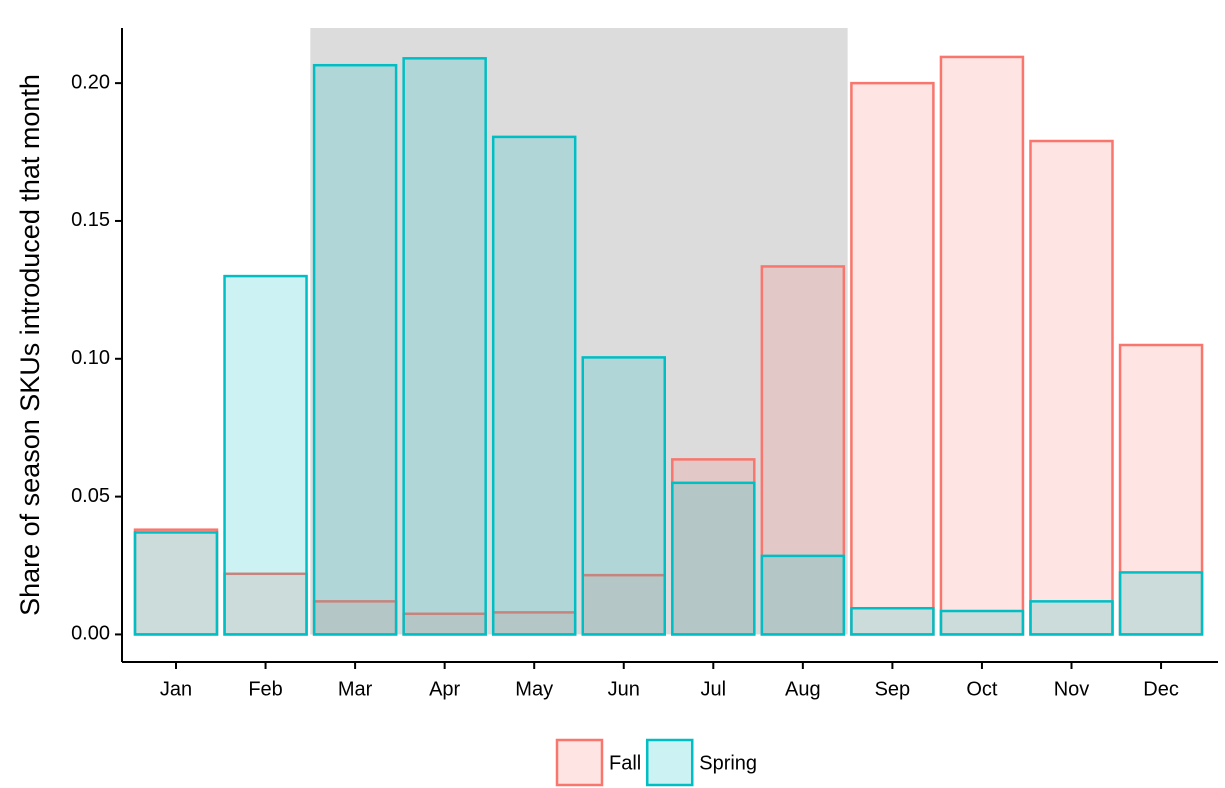 This screenshot has width=1225, height=788. What do you see at coordinates (90, 82) in the screenshot?
I see `y-tick-label: 0.20` at bounding box center [90, 82].